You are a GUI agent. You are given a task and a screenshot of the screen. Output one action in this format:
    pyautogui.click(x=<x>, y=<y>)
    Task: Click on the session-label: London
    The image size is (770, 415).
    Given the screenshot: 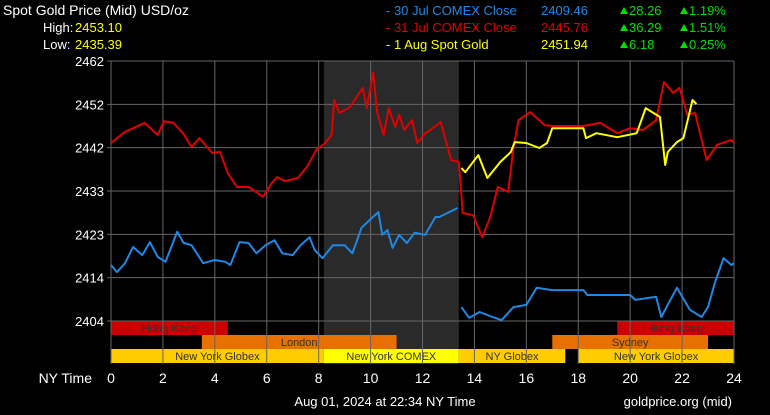 What is the action you would take?
    pyautogui.click(x=299, y=343)
    